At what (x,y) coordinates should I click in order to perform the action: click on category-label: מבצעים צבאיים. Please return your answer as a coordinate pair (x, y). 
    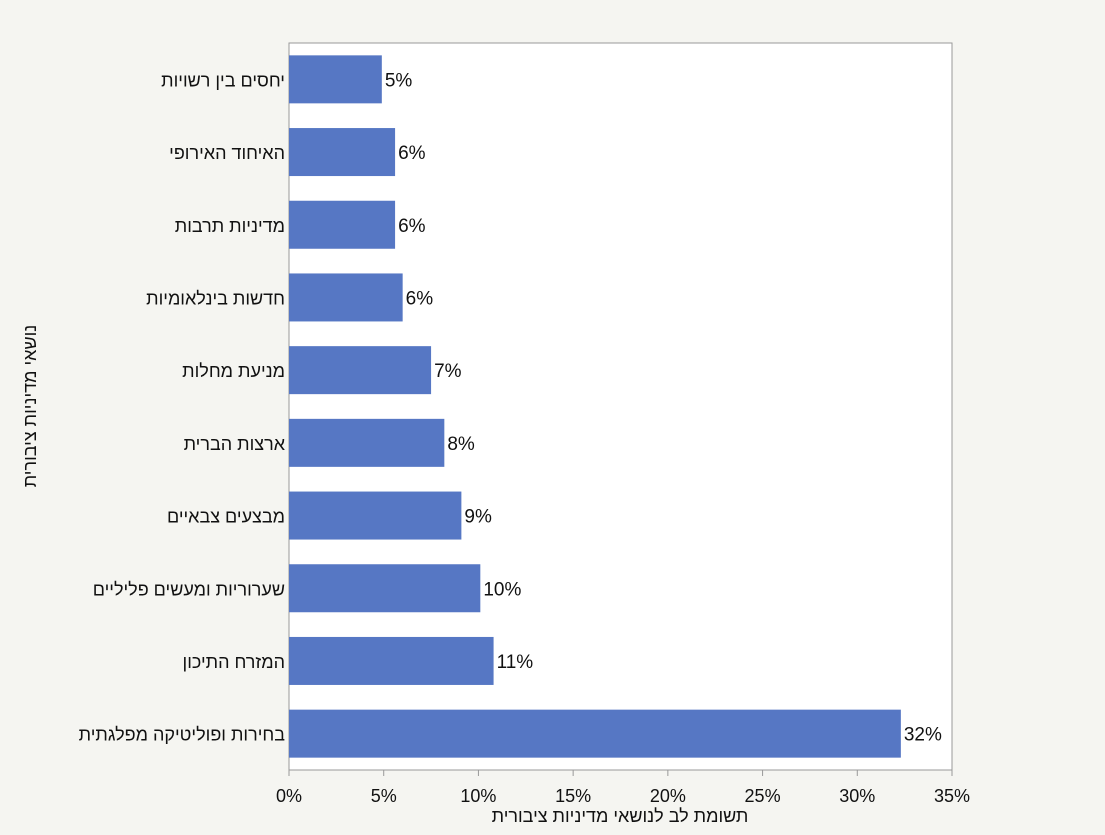
    Looking at the image, I should click on (226, 517).